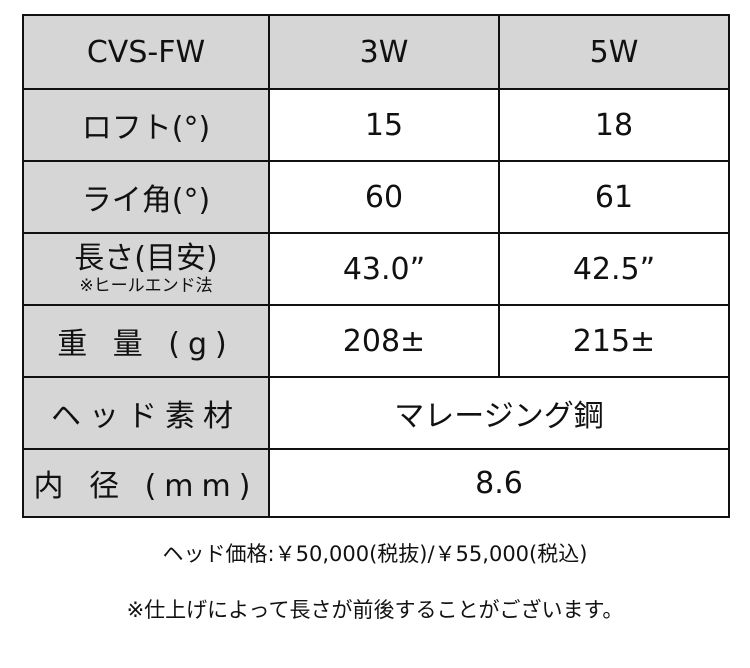 This screenshot has width=750, height=668. I want to click on row-label: ロフト(°), so click(146, 125).